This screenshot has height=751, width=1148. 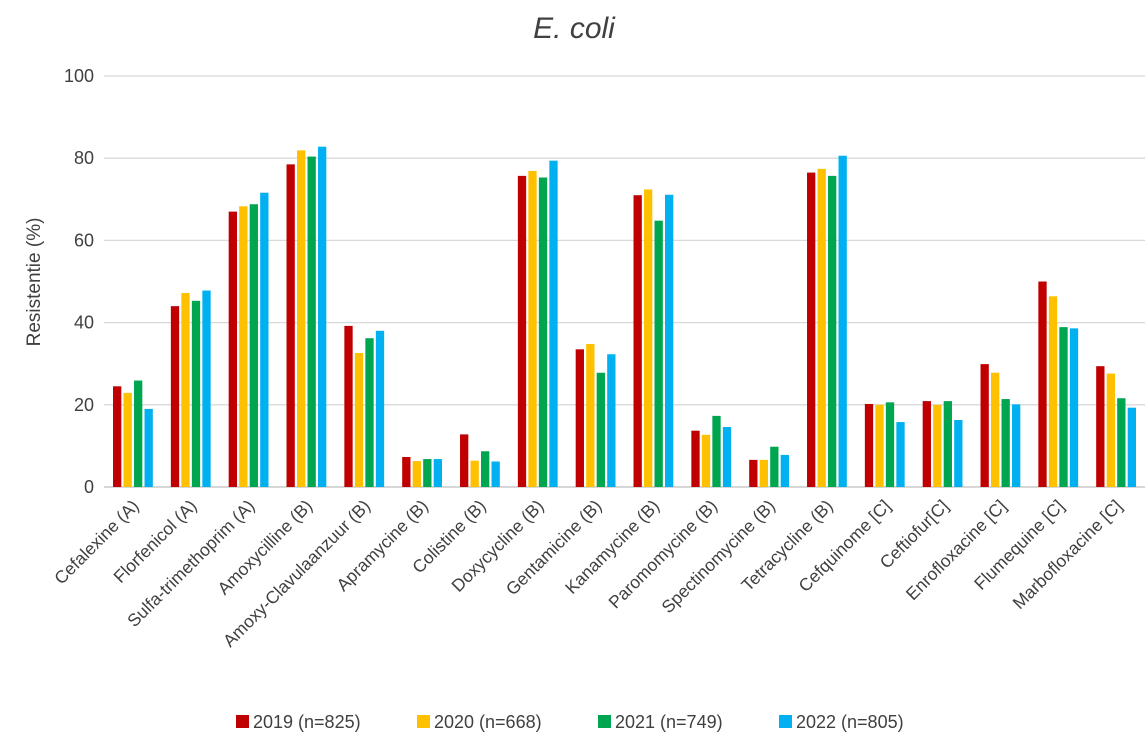 What do you see at coordinates (79, 281) in the screenshot?
I see `y-axis-ticks: 0 20 40 60 80 100` at bounding box center [79, 281].